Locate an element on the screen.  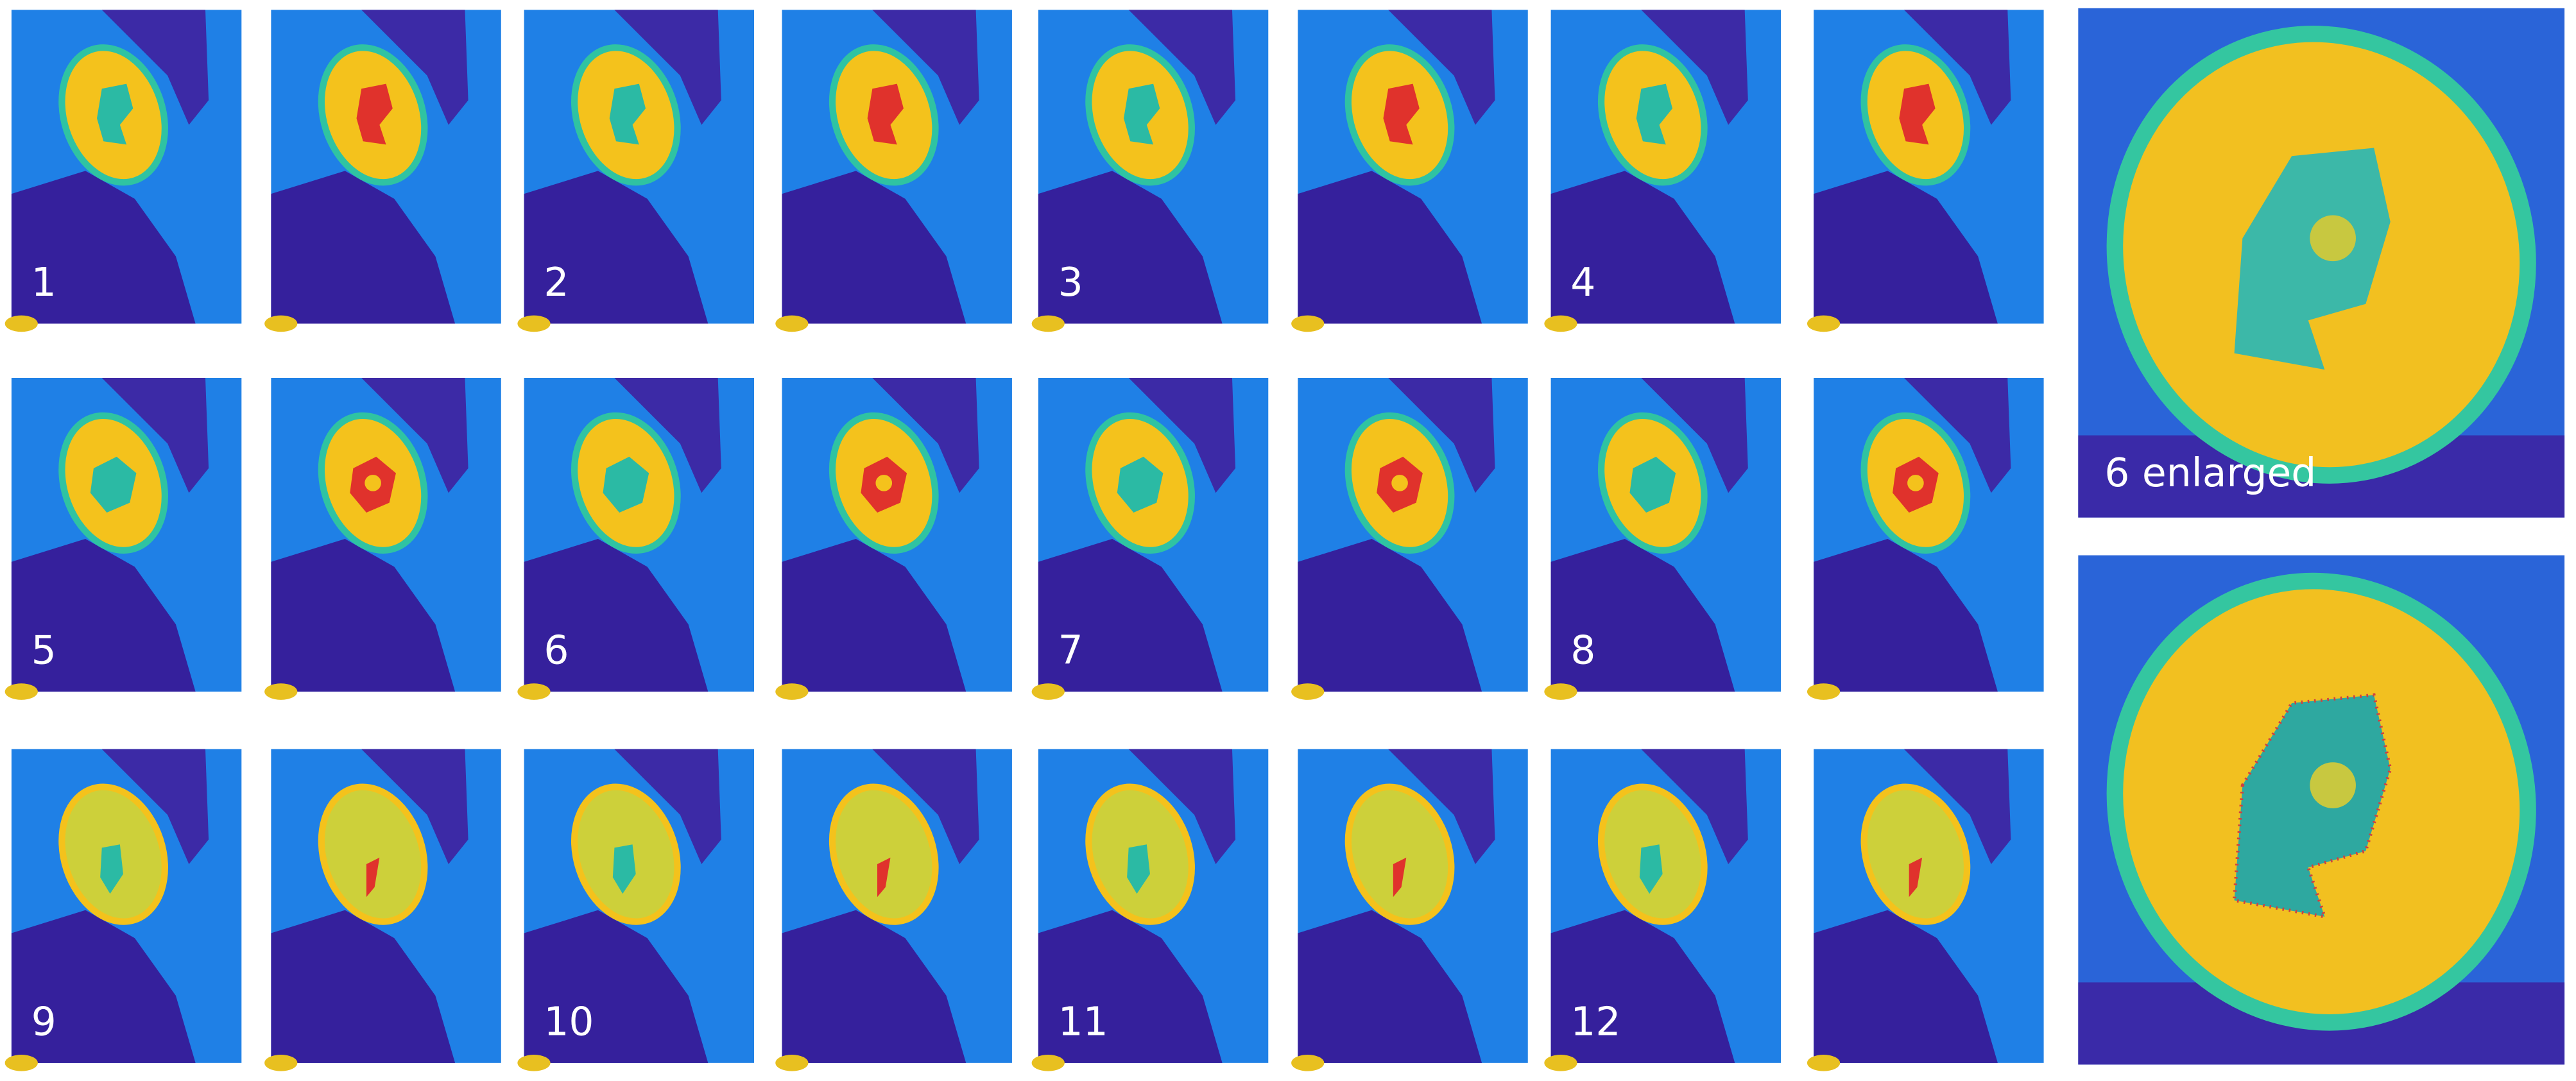
panel-label: 4 is located at coordinates (1582, 282).